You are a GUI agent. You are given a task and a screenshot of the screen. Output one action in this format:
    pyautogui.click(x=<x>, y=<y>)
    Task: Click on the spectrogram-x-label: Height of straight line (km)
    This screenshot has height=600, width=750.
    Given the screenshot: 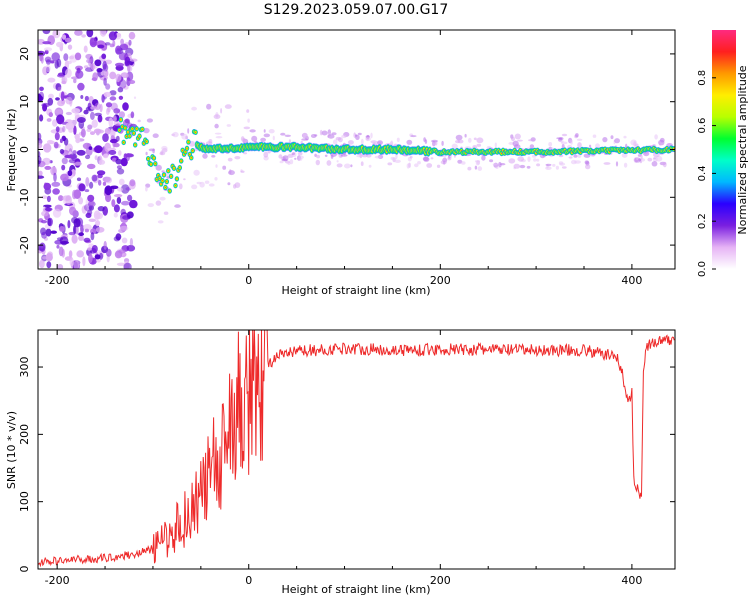 What is the action you would take?
    pyautogui.click(x=355, y=290)
    